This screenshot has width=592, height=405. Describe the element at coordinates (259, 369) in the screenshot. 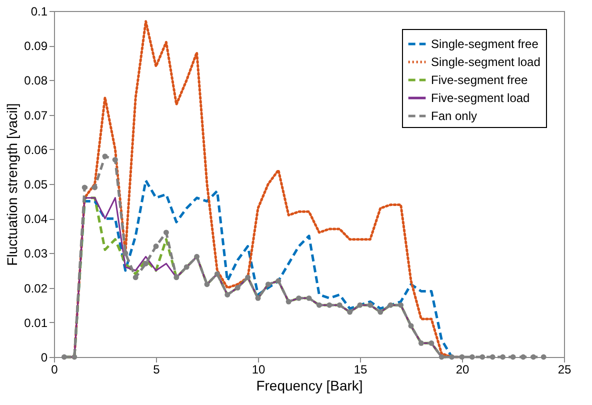

I see `x-tick-label: 10` at that location.